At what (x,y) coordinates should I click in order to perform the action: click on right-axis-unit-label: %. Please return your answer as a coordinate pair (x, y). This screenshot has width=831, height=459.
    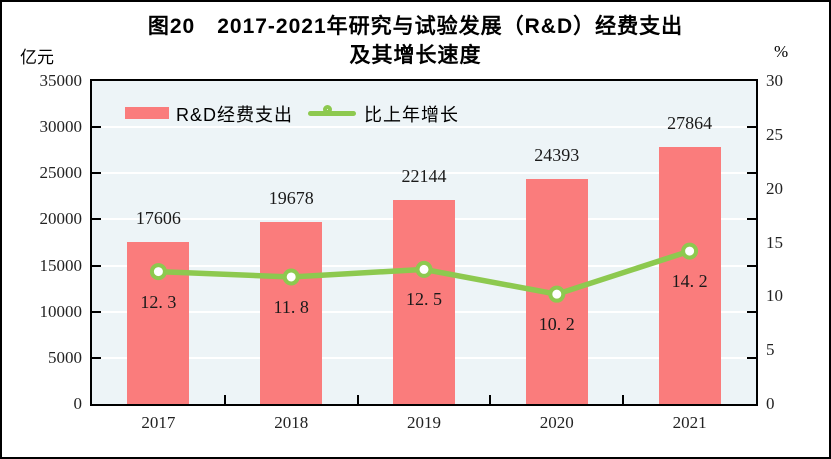
    Looking at the image, I should click on (781, 51).